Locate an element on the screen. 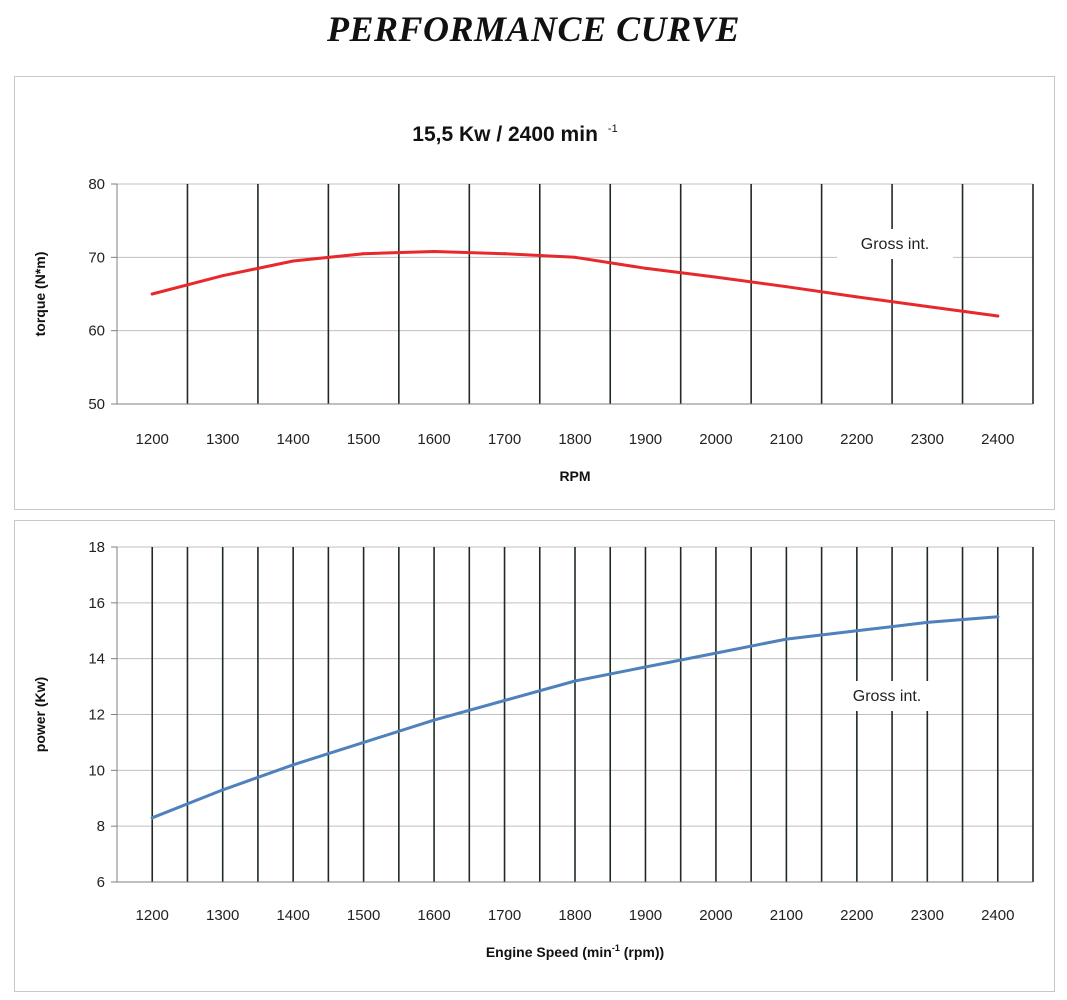 The width and height of the screenshot is (1067, 1000). y-axis-label: power (Kw) is located at coordinates (40, 714).